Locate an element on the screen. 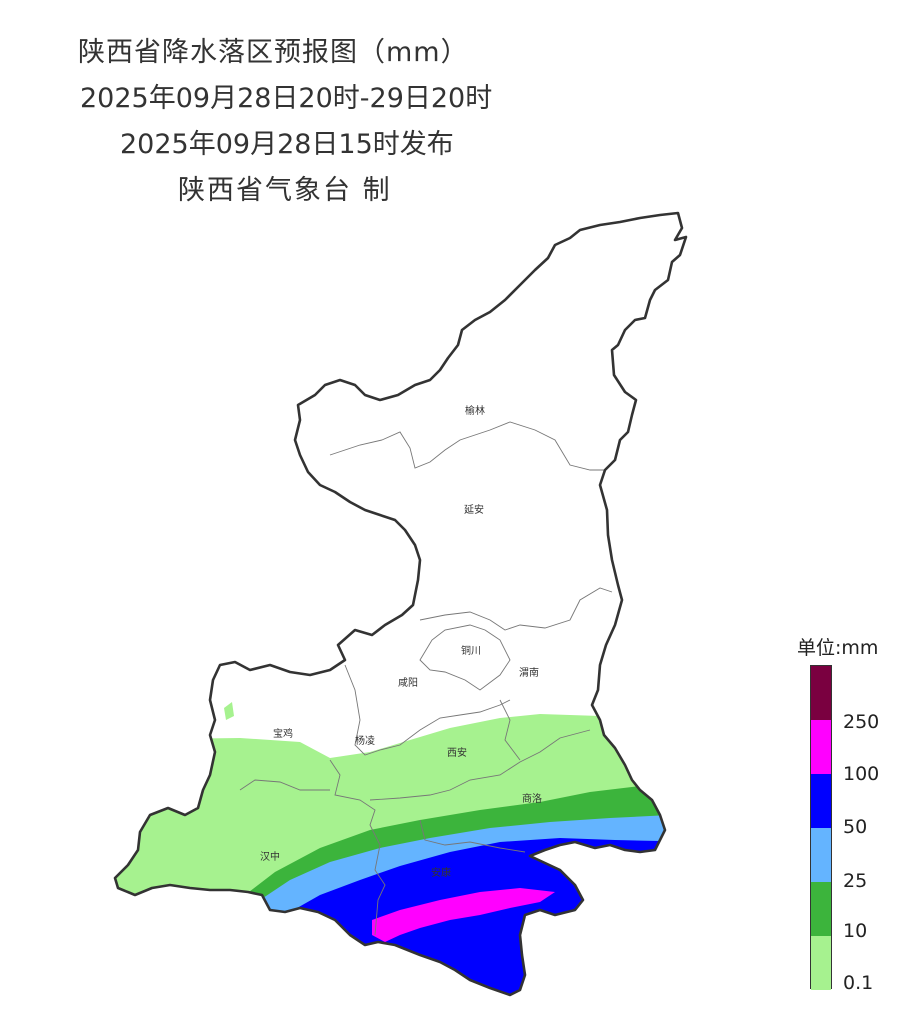 The width and height of the screenshot is (900, 1020). city-label-tongchuan: 铜川 is located at coordinates (471, 651).